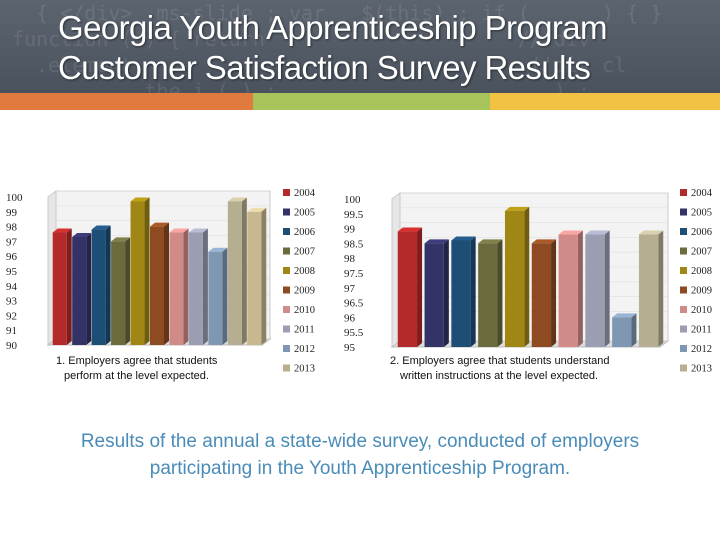 The width and height of the screenshot is (720, 540). Describe the element at coordinates (354, 274) in the screenshot. I see `y-tick-label: 97.5` at that location.